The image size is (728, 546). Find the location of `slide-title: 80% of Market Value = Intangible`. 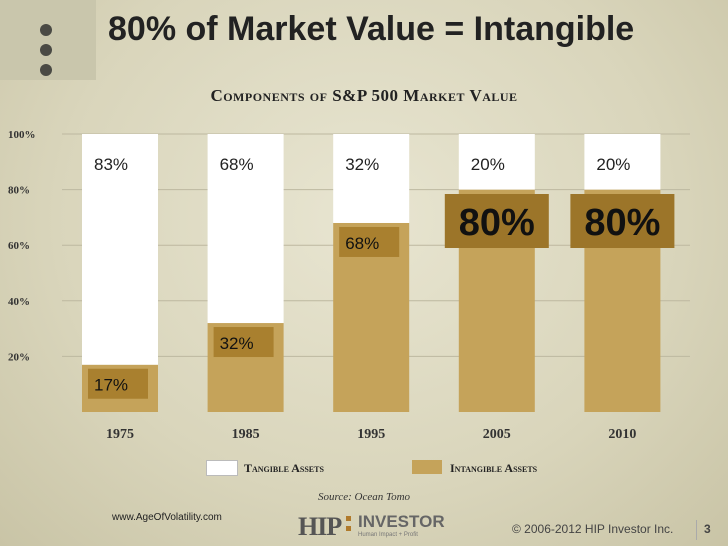

slide-title: 80% of Market Value = Intangible is located at coordinates (371, 29).